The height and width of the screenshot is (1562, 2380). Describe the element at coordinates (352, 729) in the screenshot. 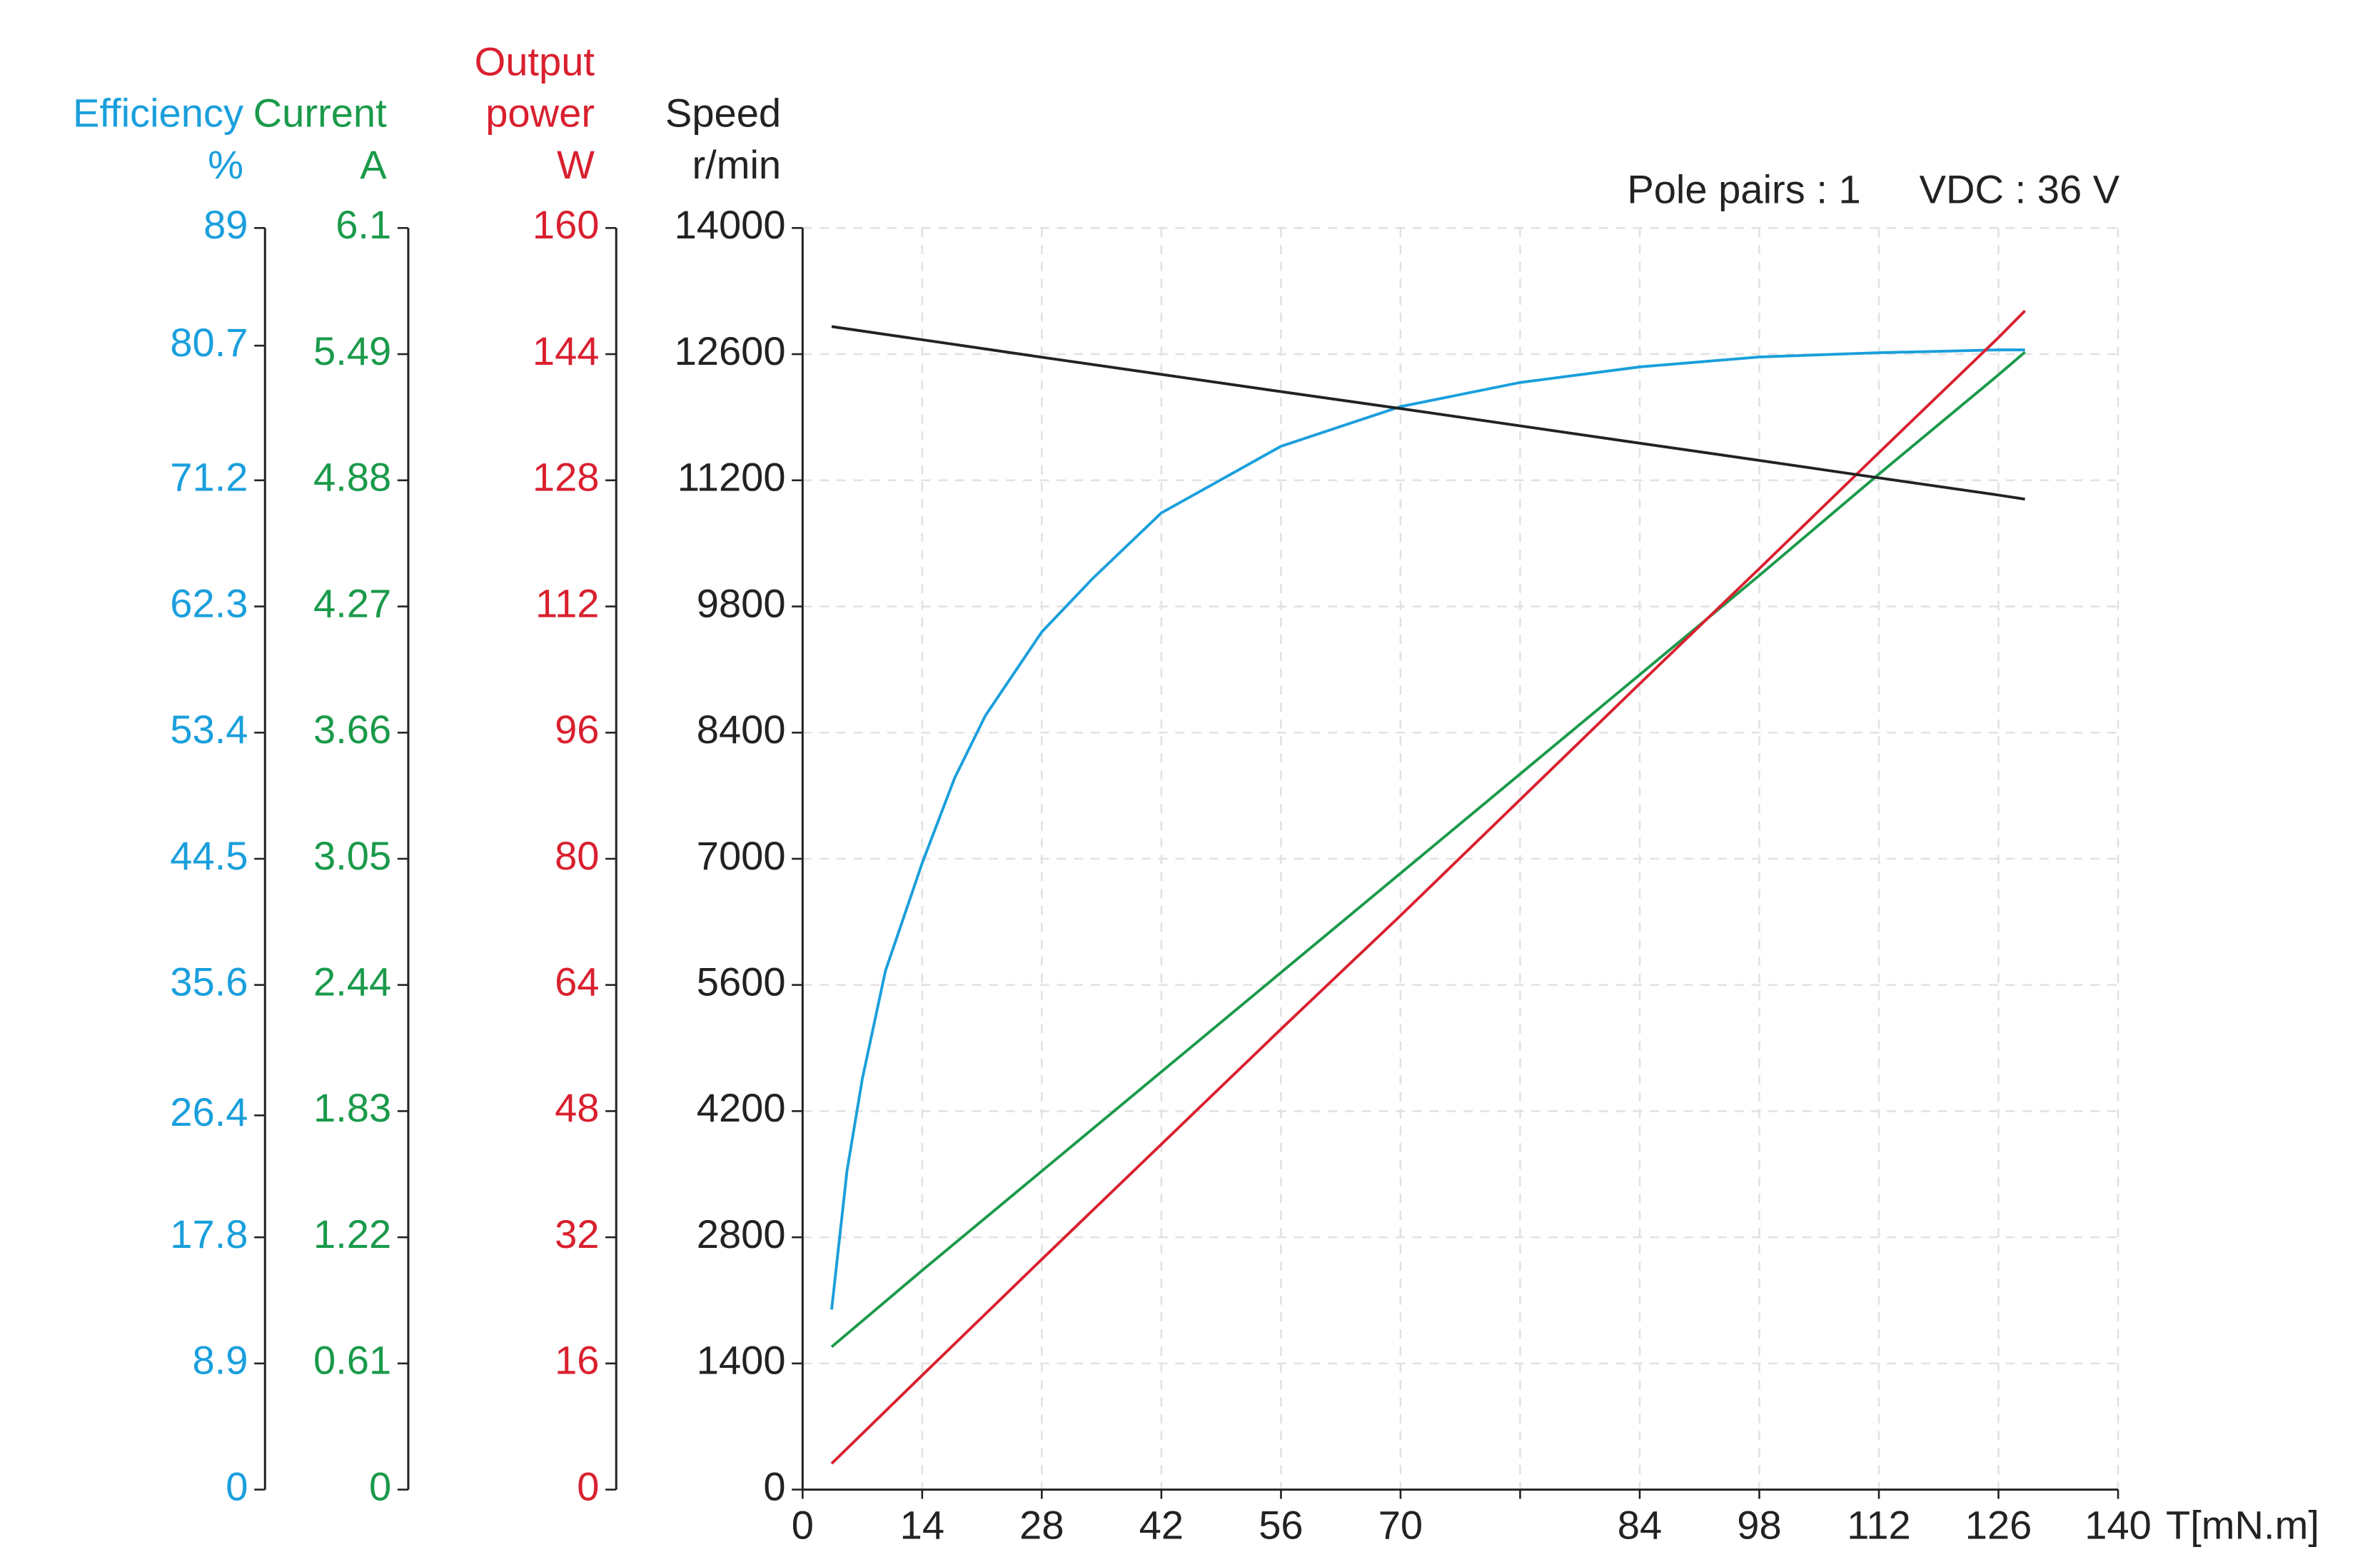

I see `y-tick-label: 3.66` at that location.